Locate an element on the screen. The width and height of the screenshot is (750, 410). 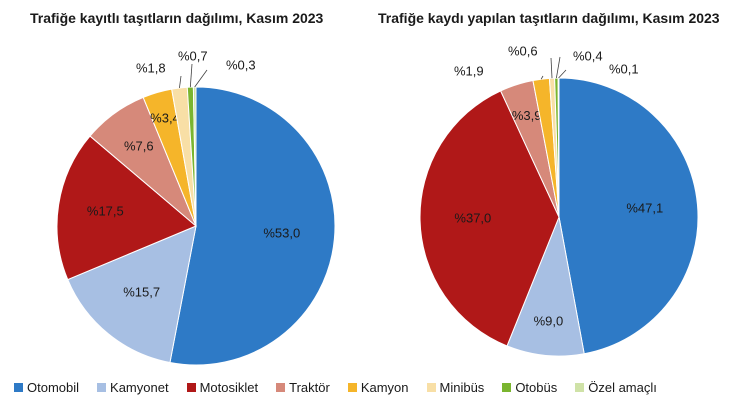
legend-item-traktor: Traktör is located at coordinates (303, 387).